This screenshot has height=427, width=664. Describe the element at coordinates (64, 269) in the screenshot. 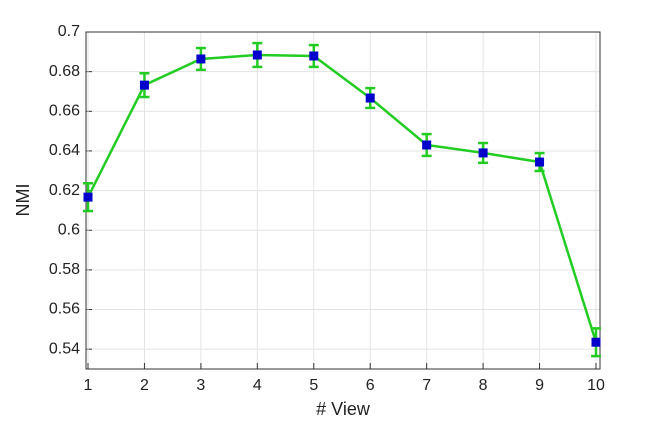

I see `y-tick-label: 0.58` at that location.